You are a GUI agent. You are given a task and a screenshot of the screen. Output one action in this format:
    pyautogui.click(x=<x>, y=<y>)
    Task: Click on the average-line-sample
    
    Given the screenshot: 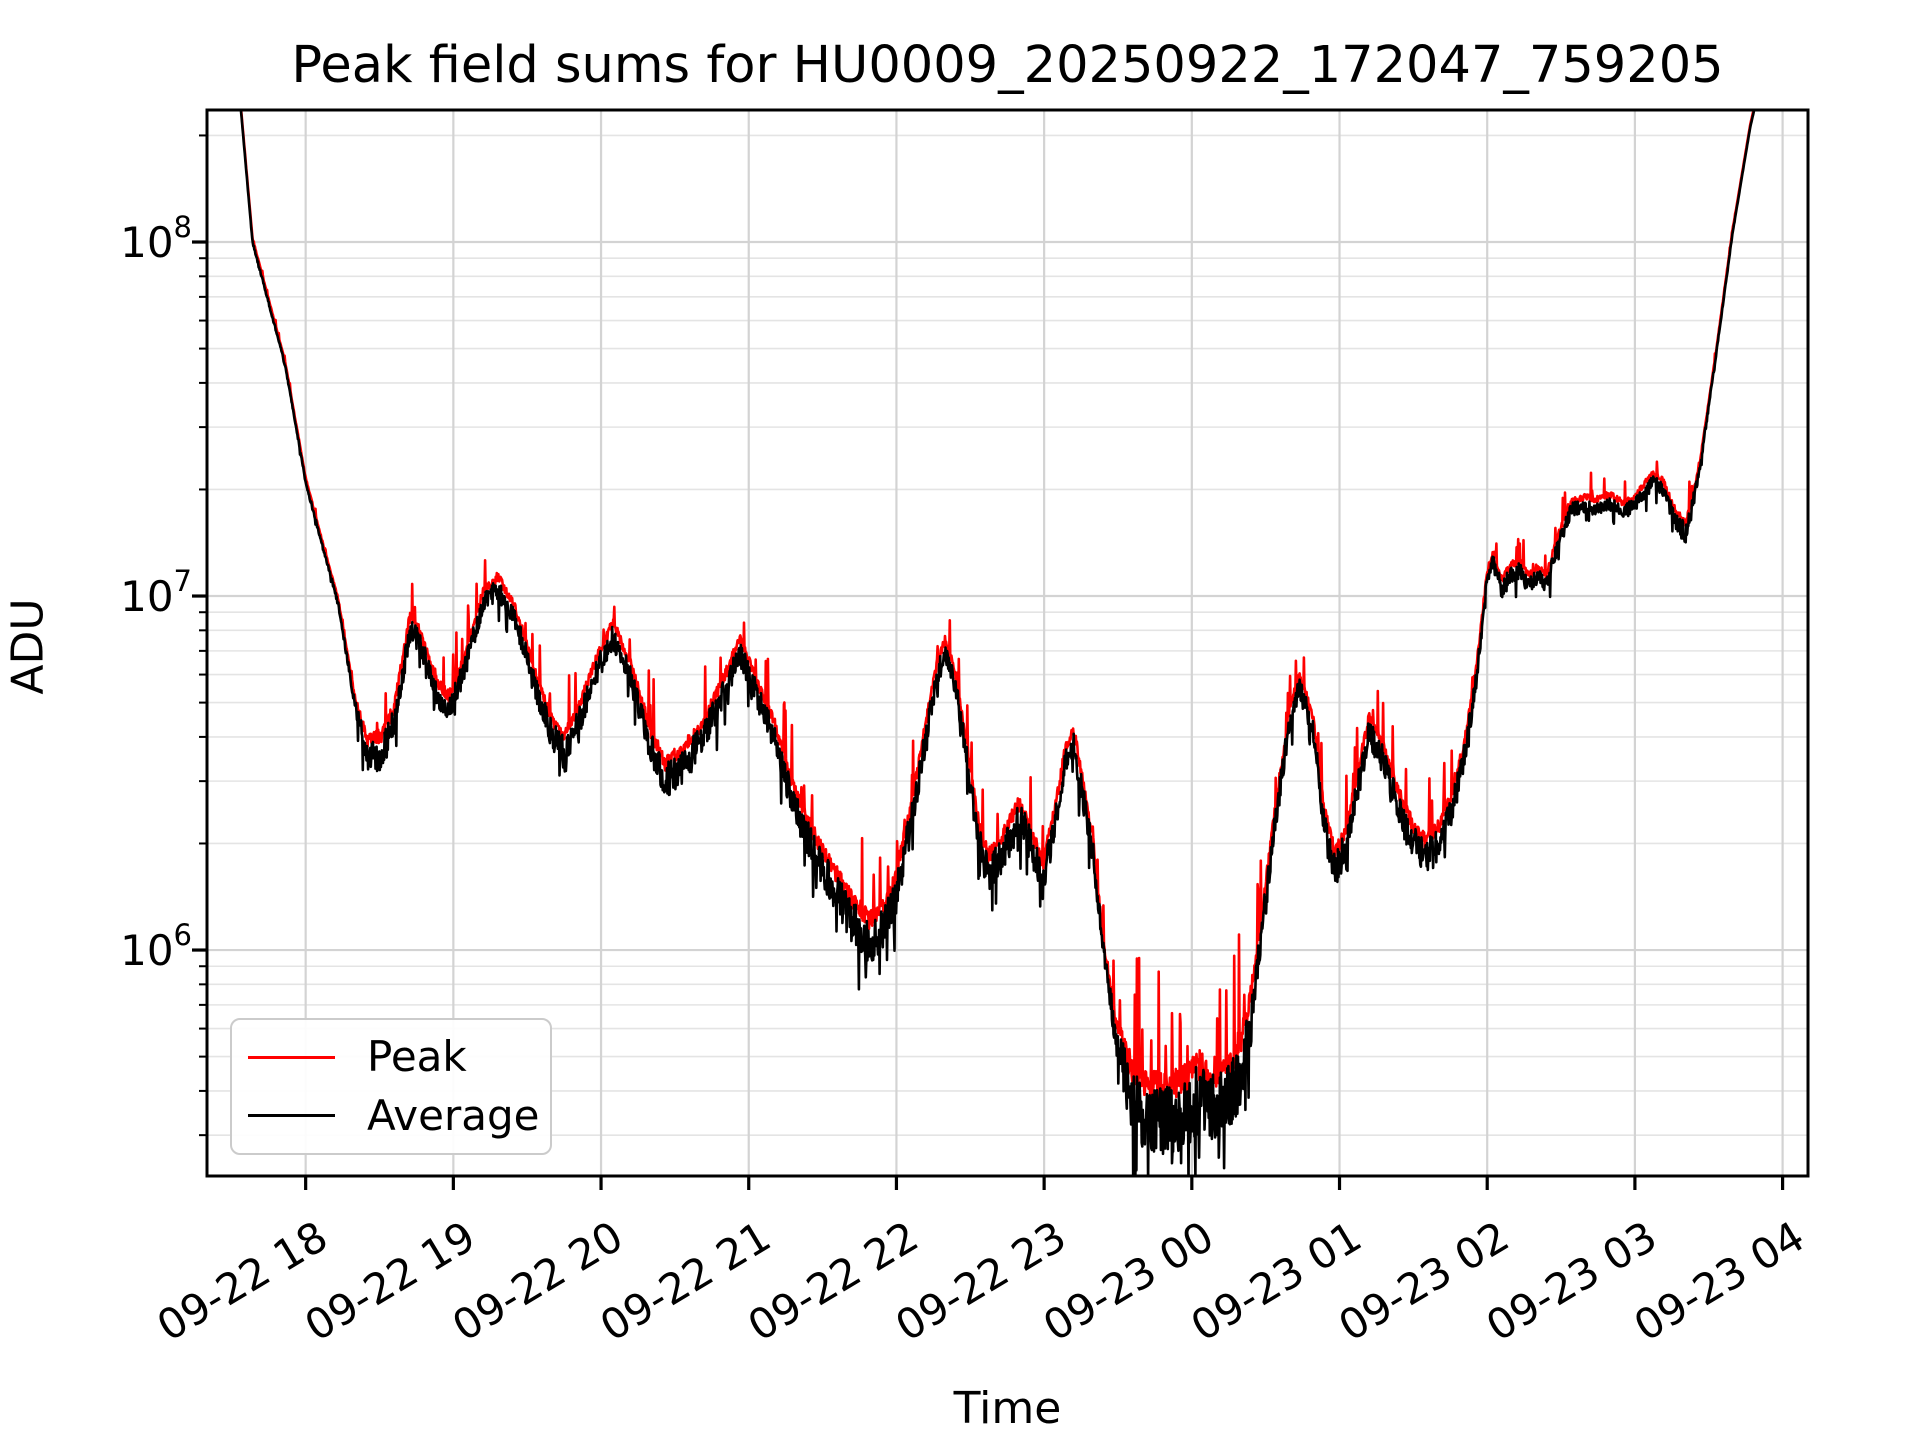 What is the action you would take?
    pyautogui.click(x=291, y=1116)
    